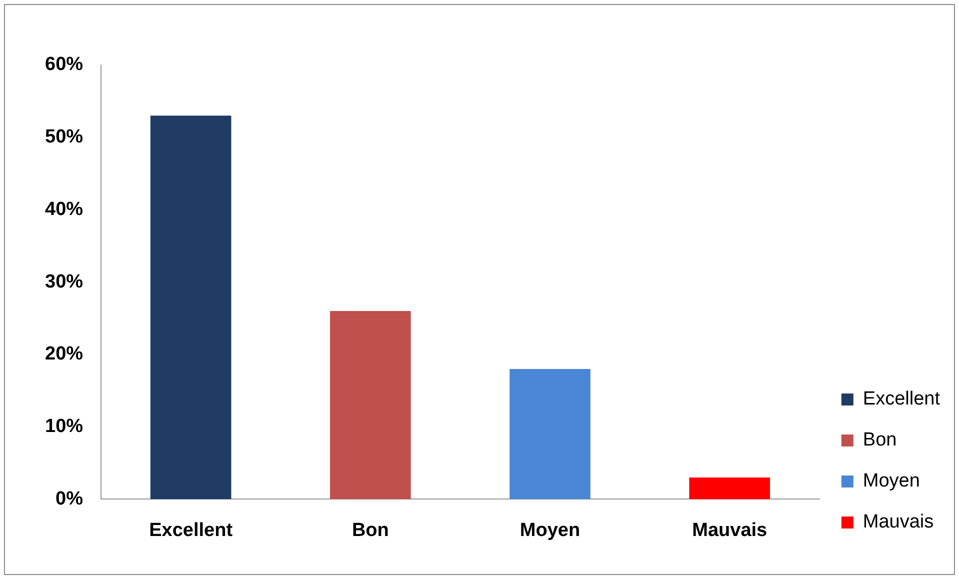  Describe the element at coordinates (191, 530) in the screenshot. I see `x-tick-label: Excellent` at that location.